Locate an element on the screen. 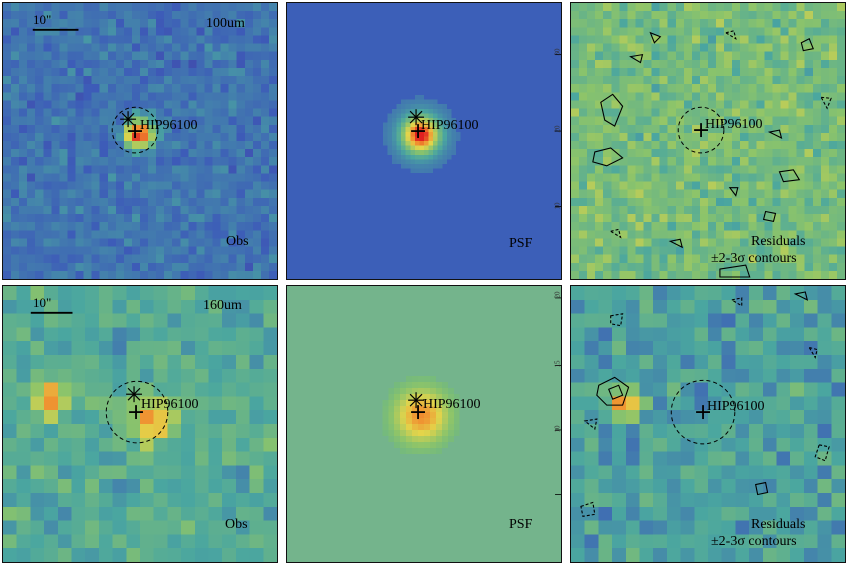  residual-160um-overlay is located at coordinates (705, 404).